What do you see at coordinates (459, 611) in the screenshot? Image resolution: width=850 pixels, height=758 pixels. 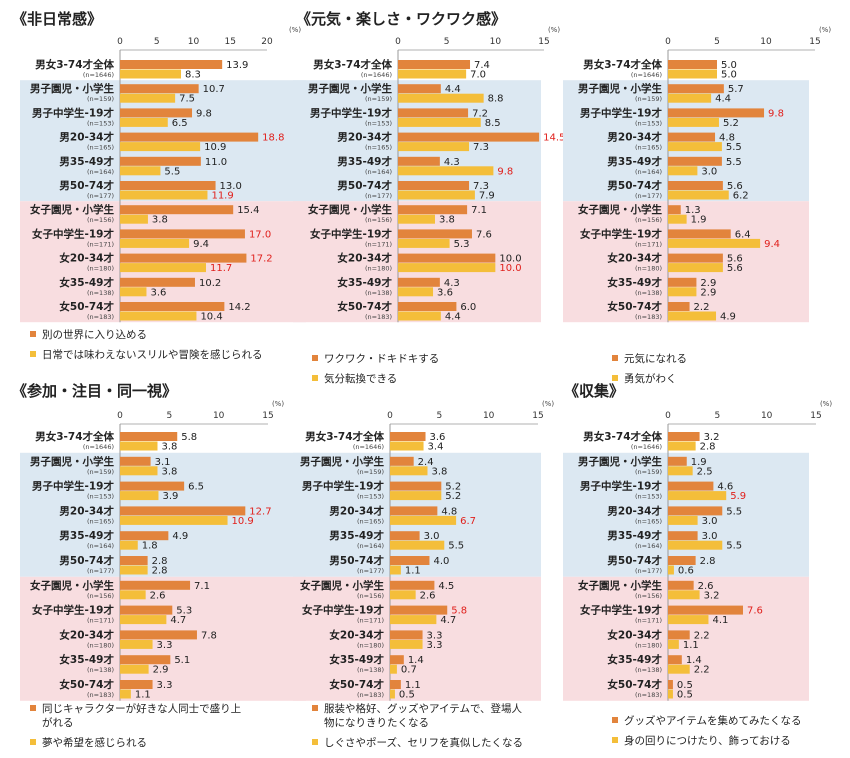 I see `data-label: 5.8` at bounding box center [459, 611].